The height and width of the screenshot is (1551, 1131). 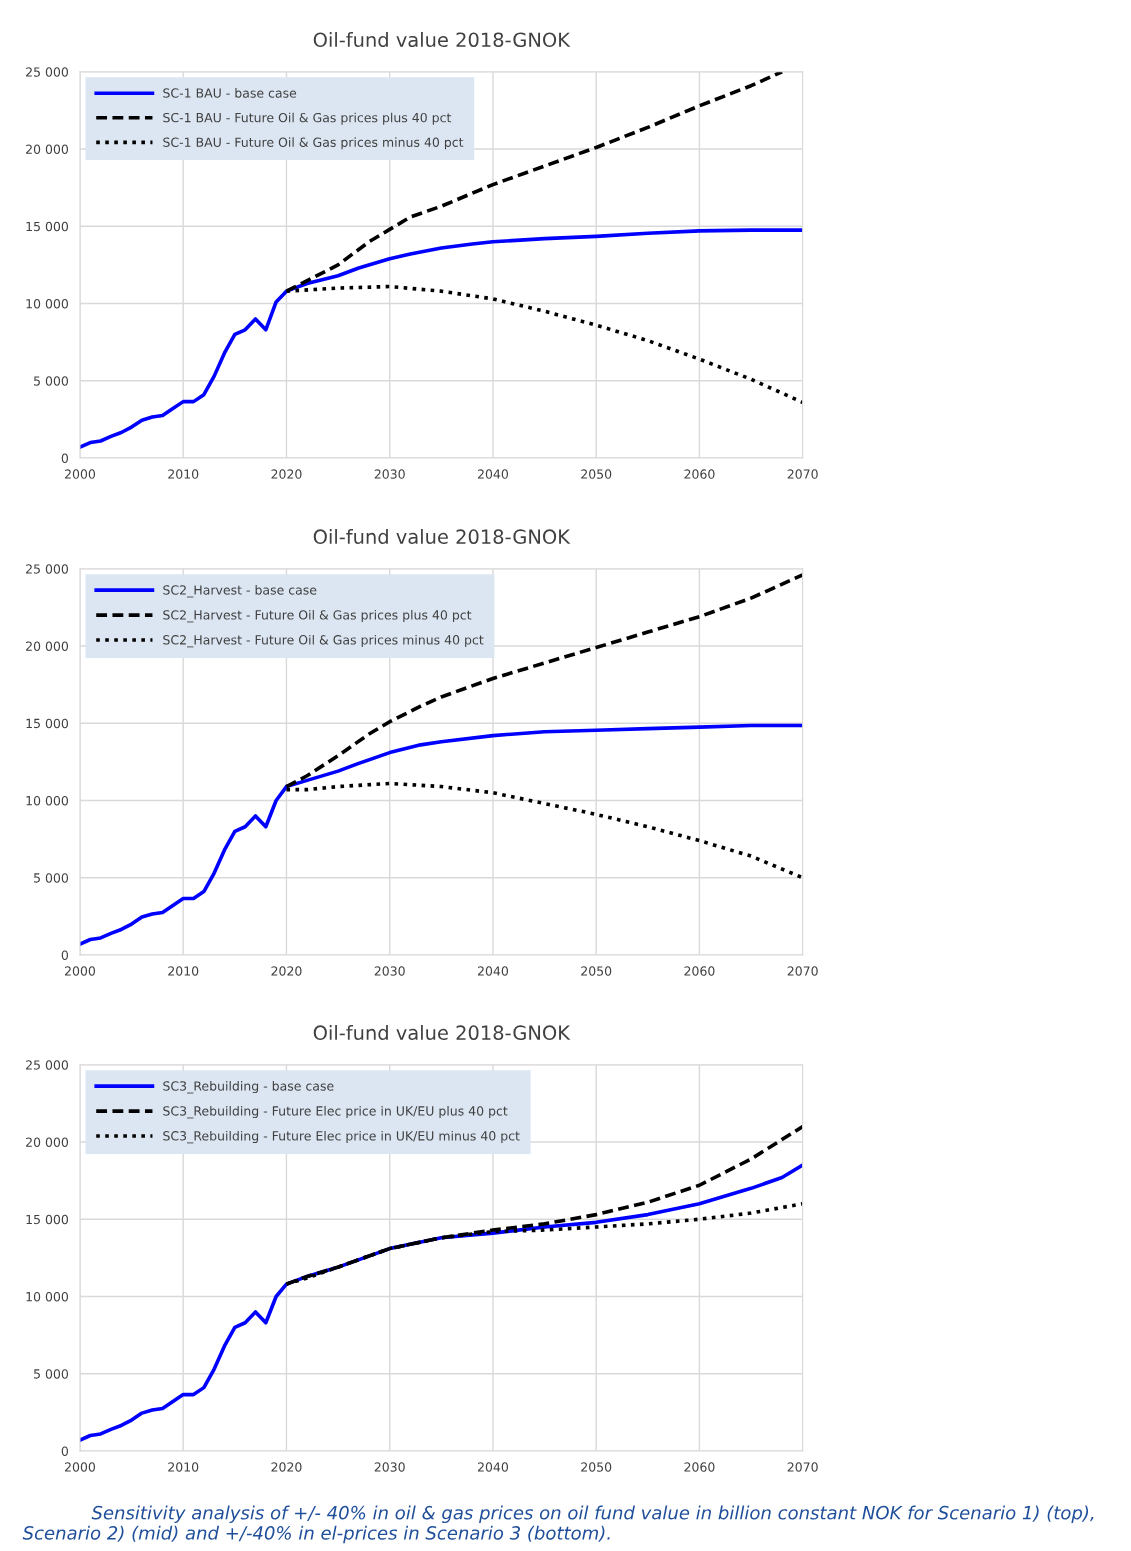 I want to click on legend-label: SC-1 BAU - Future Oil & Gas prices plus 40 pct, so click(x=307, y=118).